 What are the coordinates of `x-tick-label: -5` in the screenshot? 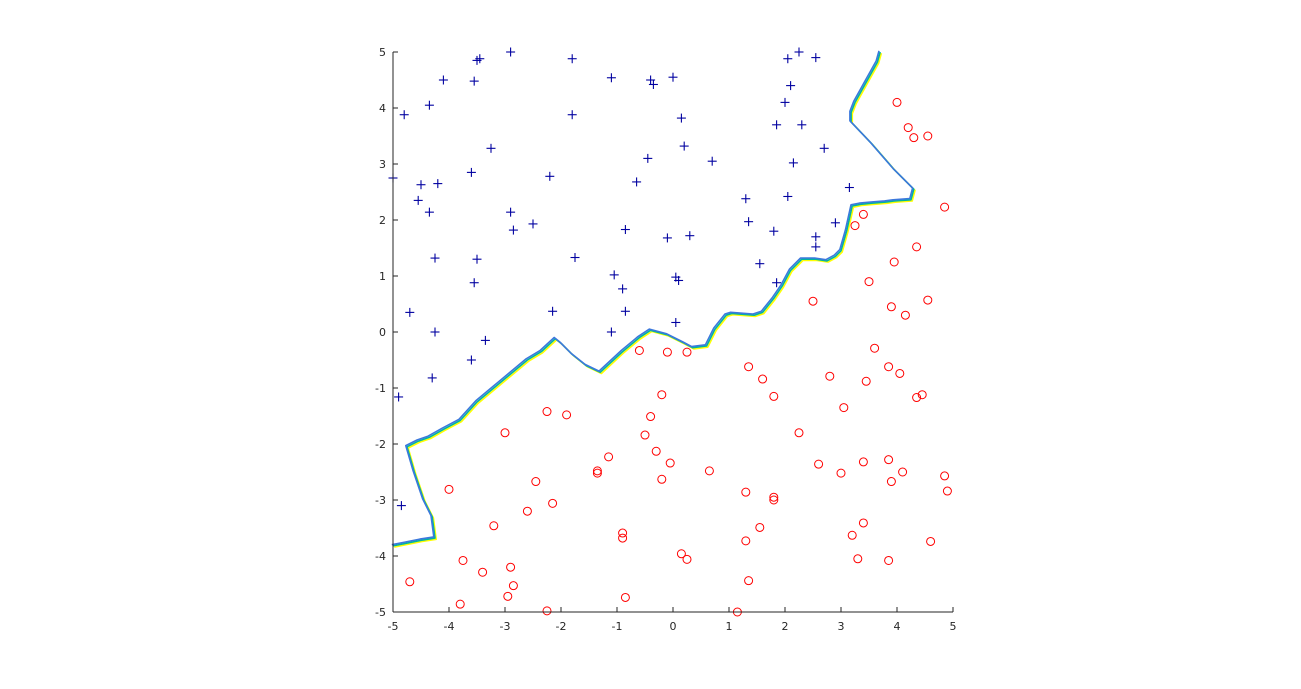 It's located at (393, 626).